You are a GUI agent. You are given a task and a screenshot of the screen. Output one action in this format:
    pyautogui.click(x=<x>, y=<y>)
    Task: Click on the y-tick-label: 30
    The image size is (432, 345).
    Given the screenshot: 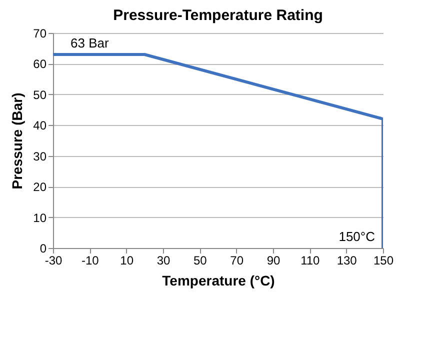 What is the action you would take?
    pyautogui.click(x=40, y=156)
    